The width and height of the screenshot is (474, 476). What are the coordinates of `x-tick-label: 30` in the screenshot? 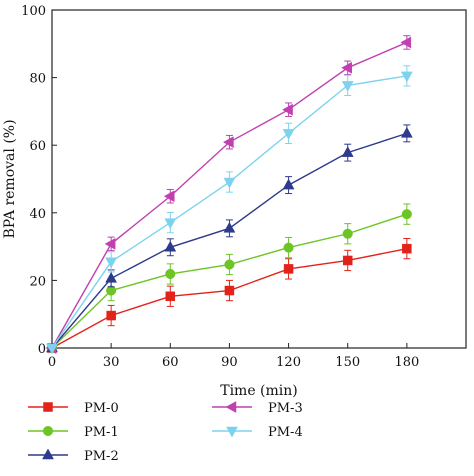 It's located at (111, 362).